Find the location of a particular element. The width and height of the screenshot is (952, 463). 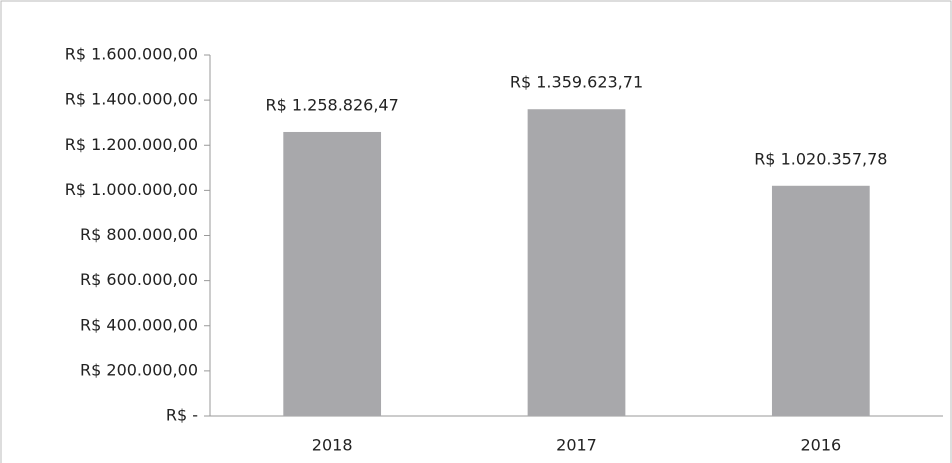

data-label: R$ 1.359.623,71 is located at coordinates (576, 82).